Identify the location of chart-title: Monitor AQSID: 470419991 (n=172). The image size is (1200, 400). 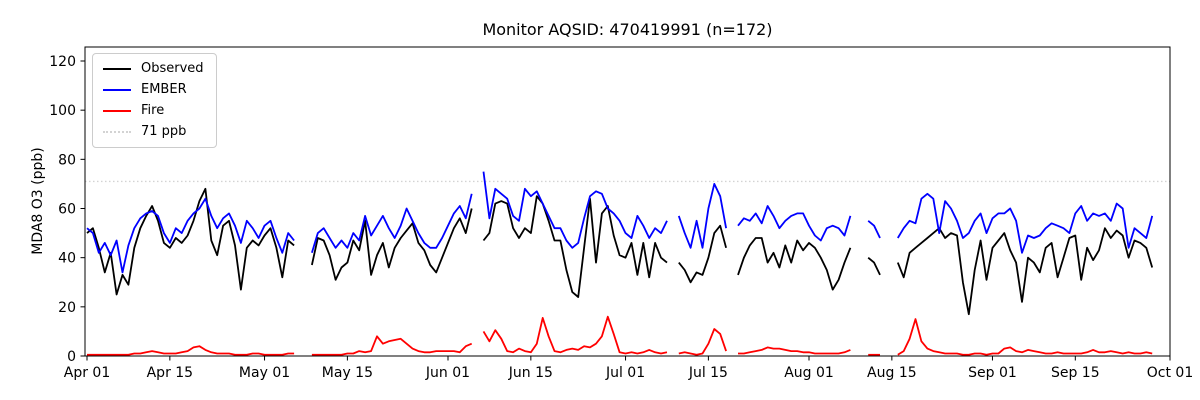
(627, 29).